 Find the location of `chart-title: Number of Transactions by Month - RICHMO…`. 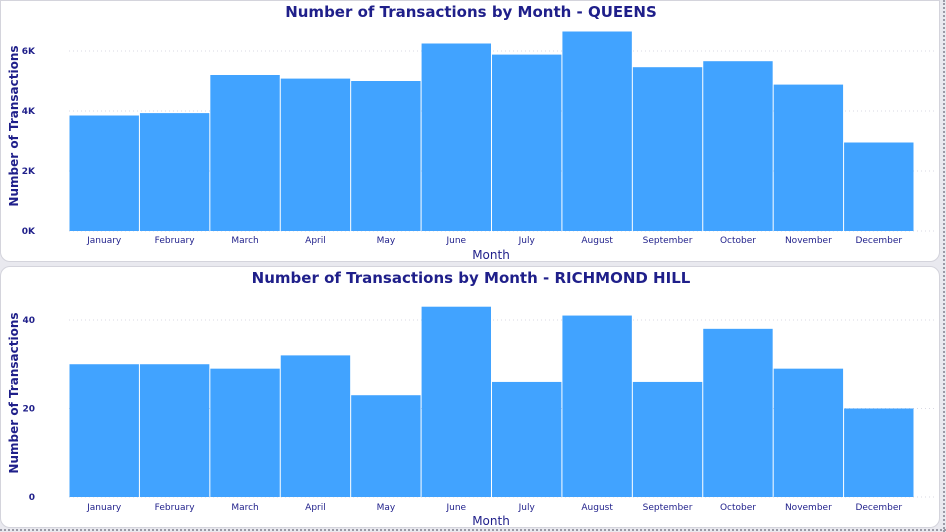

chart-title: Number of Transactions by Month - RICHMO… is located at coordinates (471, 278).